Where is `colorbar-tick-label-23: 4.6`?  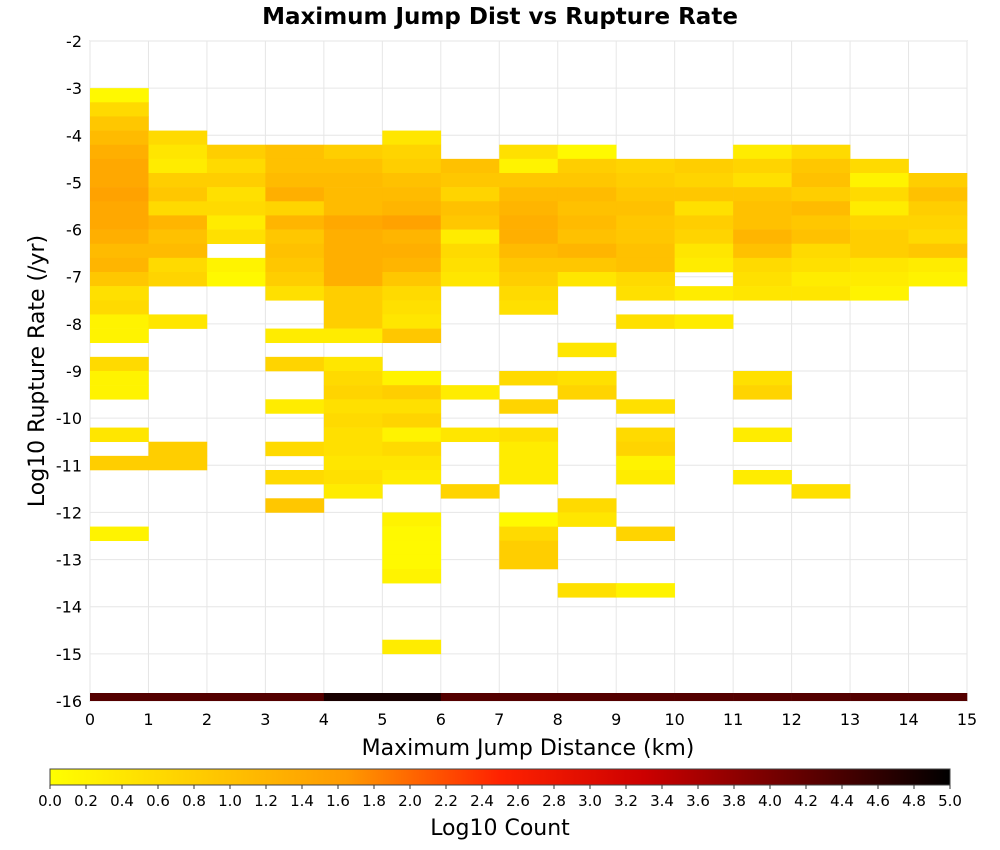
colorbar-tick-label-23: 4.6 is located at coordinates (878, 801).